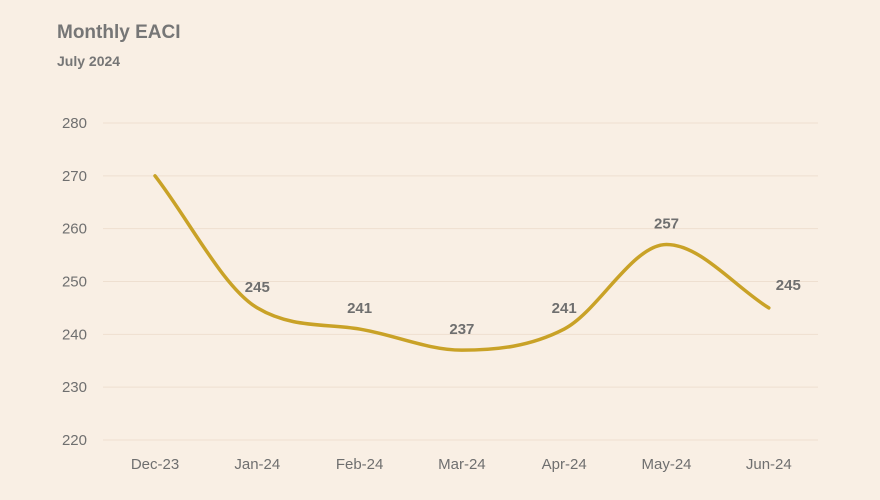  I want to click on y-tick-label: 260, so click(74, 229).